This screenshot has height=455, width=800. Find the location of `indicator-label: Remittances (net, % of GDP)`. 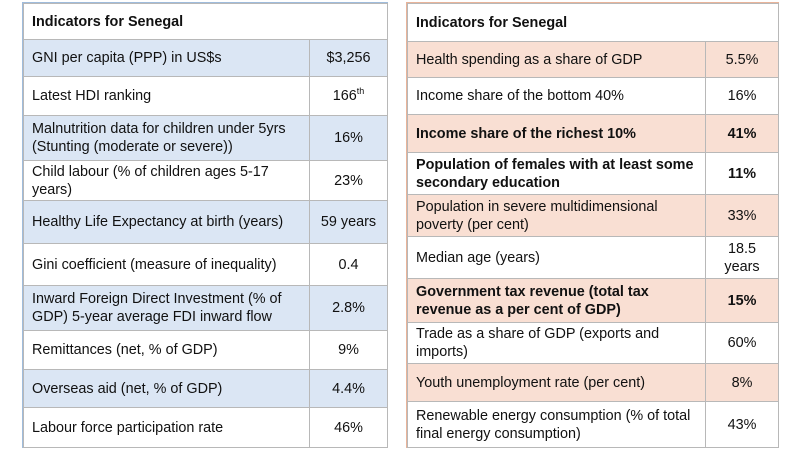

indicator-label: Remittances (net, % of GDP) is located at coordinates (166, 350).